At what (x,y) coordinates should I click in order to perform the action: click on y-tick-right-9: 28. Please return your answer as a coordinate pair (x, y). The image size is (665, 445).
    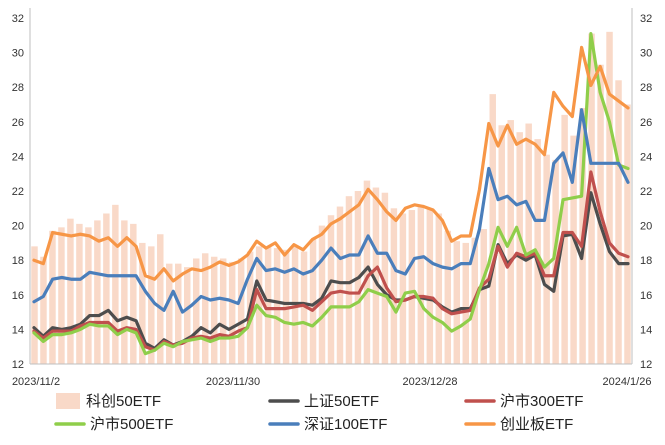
    Looking at the image, I should click on (646, 88).